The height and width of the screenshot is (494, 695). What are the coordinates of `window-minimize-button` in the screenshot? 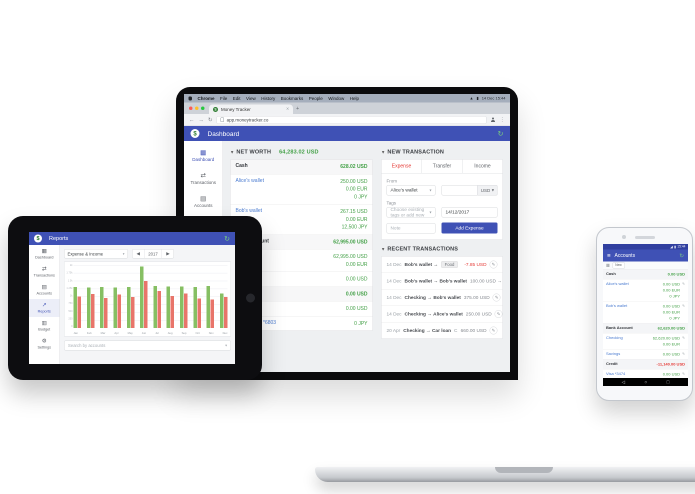 It's located at (197, 108).